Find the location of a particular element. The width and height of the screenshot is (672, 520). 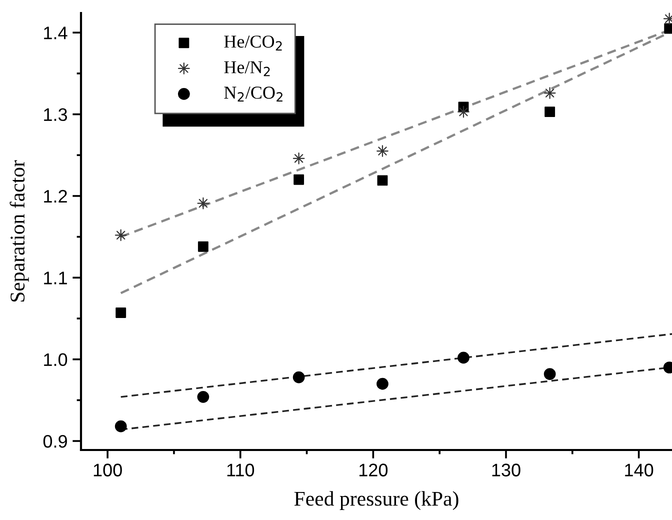

legend-label: N$_{2}$/CO$_{2}$ is located at coordinates (253, 94).